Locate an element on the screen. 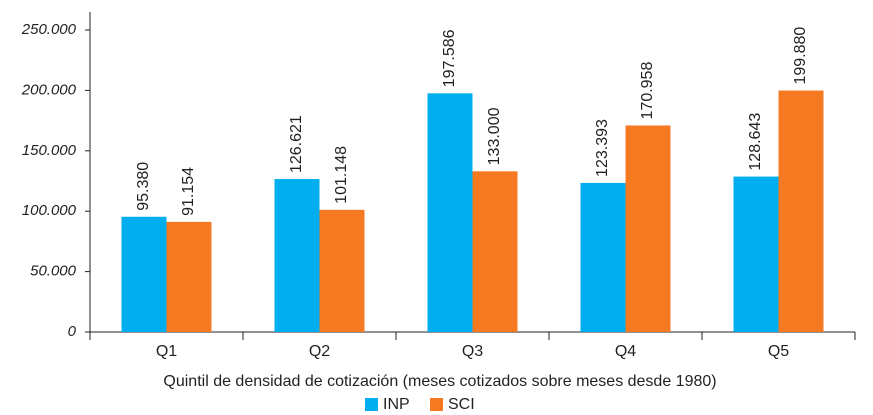 The width and height of the screenshot is (873, 415). data-label: 133.000 is located at coordinates (494, 136).